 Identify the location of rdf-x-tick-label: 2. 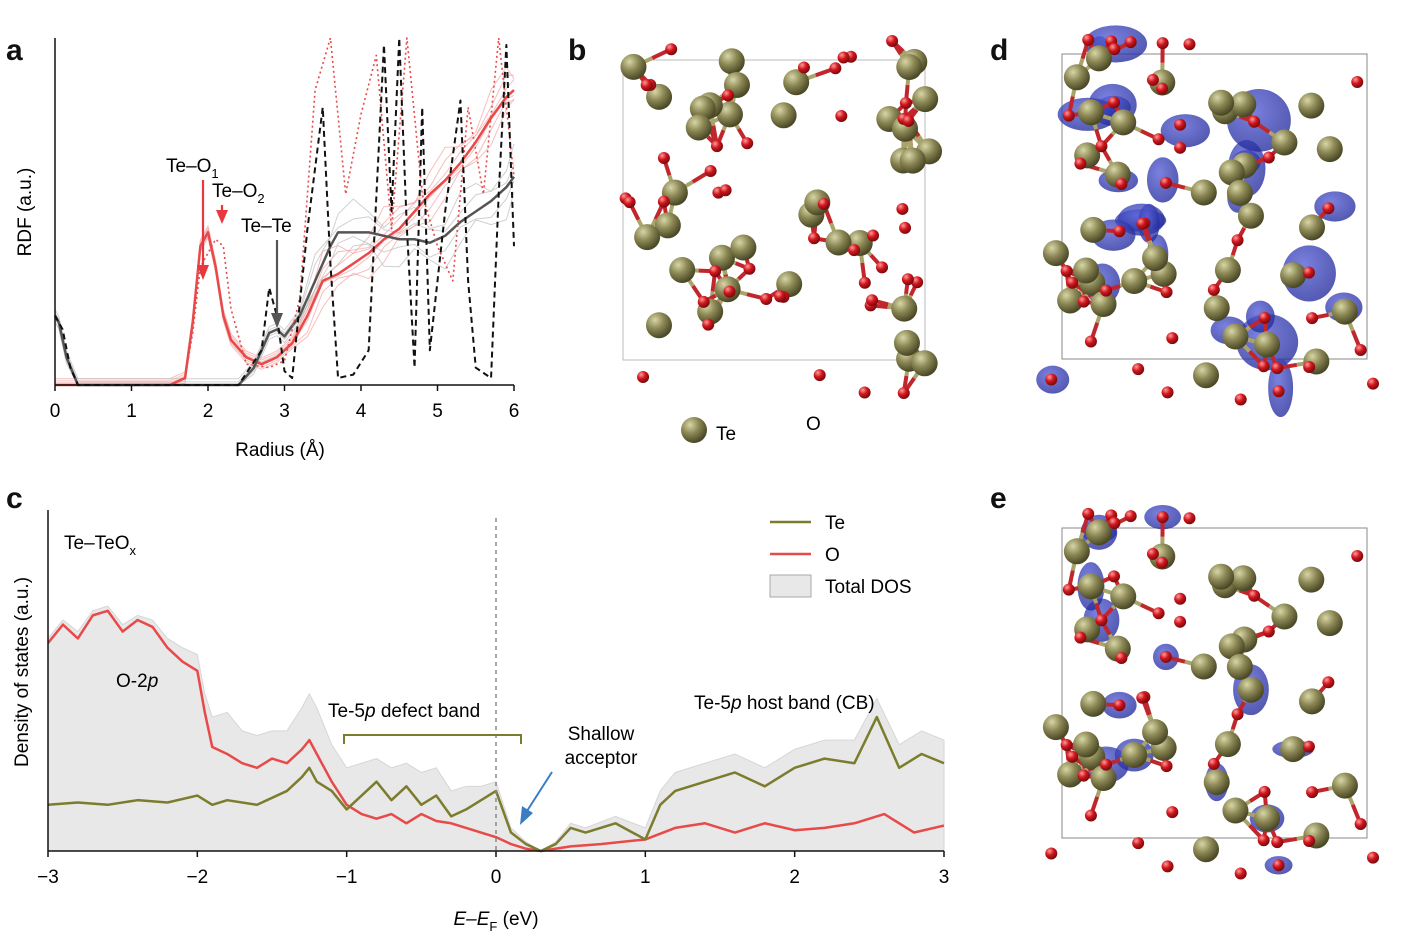
(208, 411).